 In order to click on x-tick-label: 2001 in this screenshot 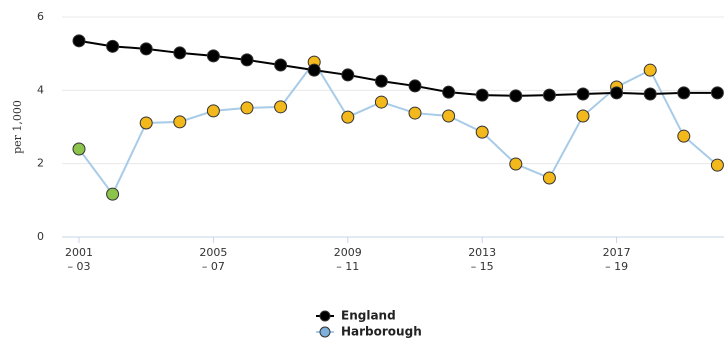, I will do `click(79, 252)`.